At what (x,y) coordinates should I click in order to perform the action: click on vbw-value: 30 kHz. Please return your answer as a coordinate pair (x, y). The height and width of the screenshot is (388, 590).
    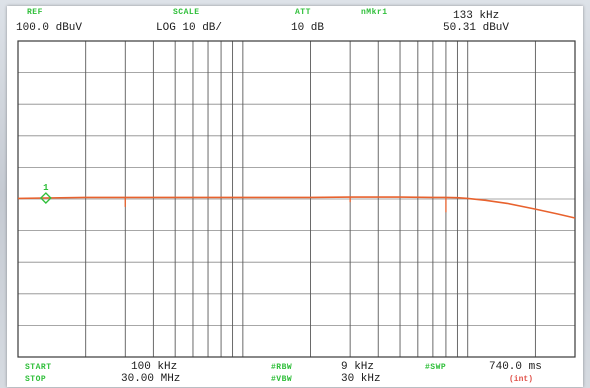
    Looking at the image, I should click on (361, 379).